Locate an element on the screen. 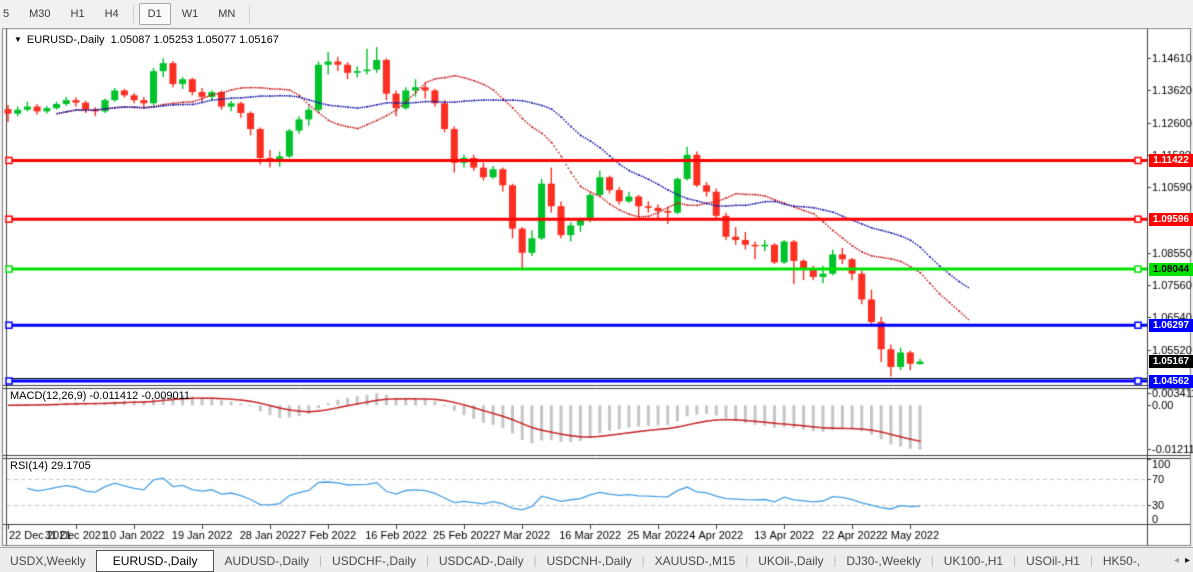 Image resolution: width=1193 pixels, height=572 pixels. timeframe-button-mn: MN is located at coordinates (227, 14).